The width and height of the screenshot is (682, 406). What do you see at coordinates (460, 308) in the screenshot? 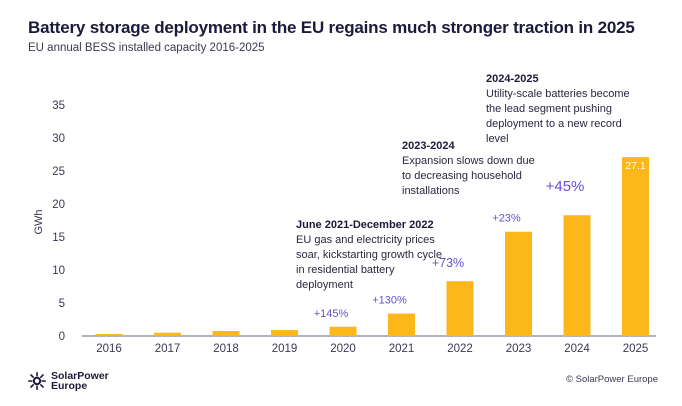
I see `bar-2022` at bounding box center [460, 308].